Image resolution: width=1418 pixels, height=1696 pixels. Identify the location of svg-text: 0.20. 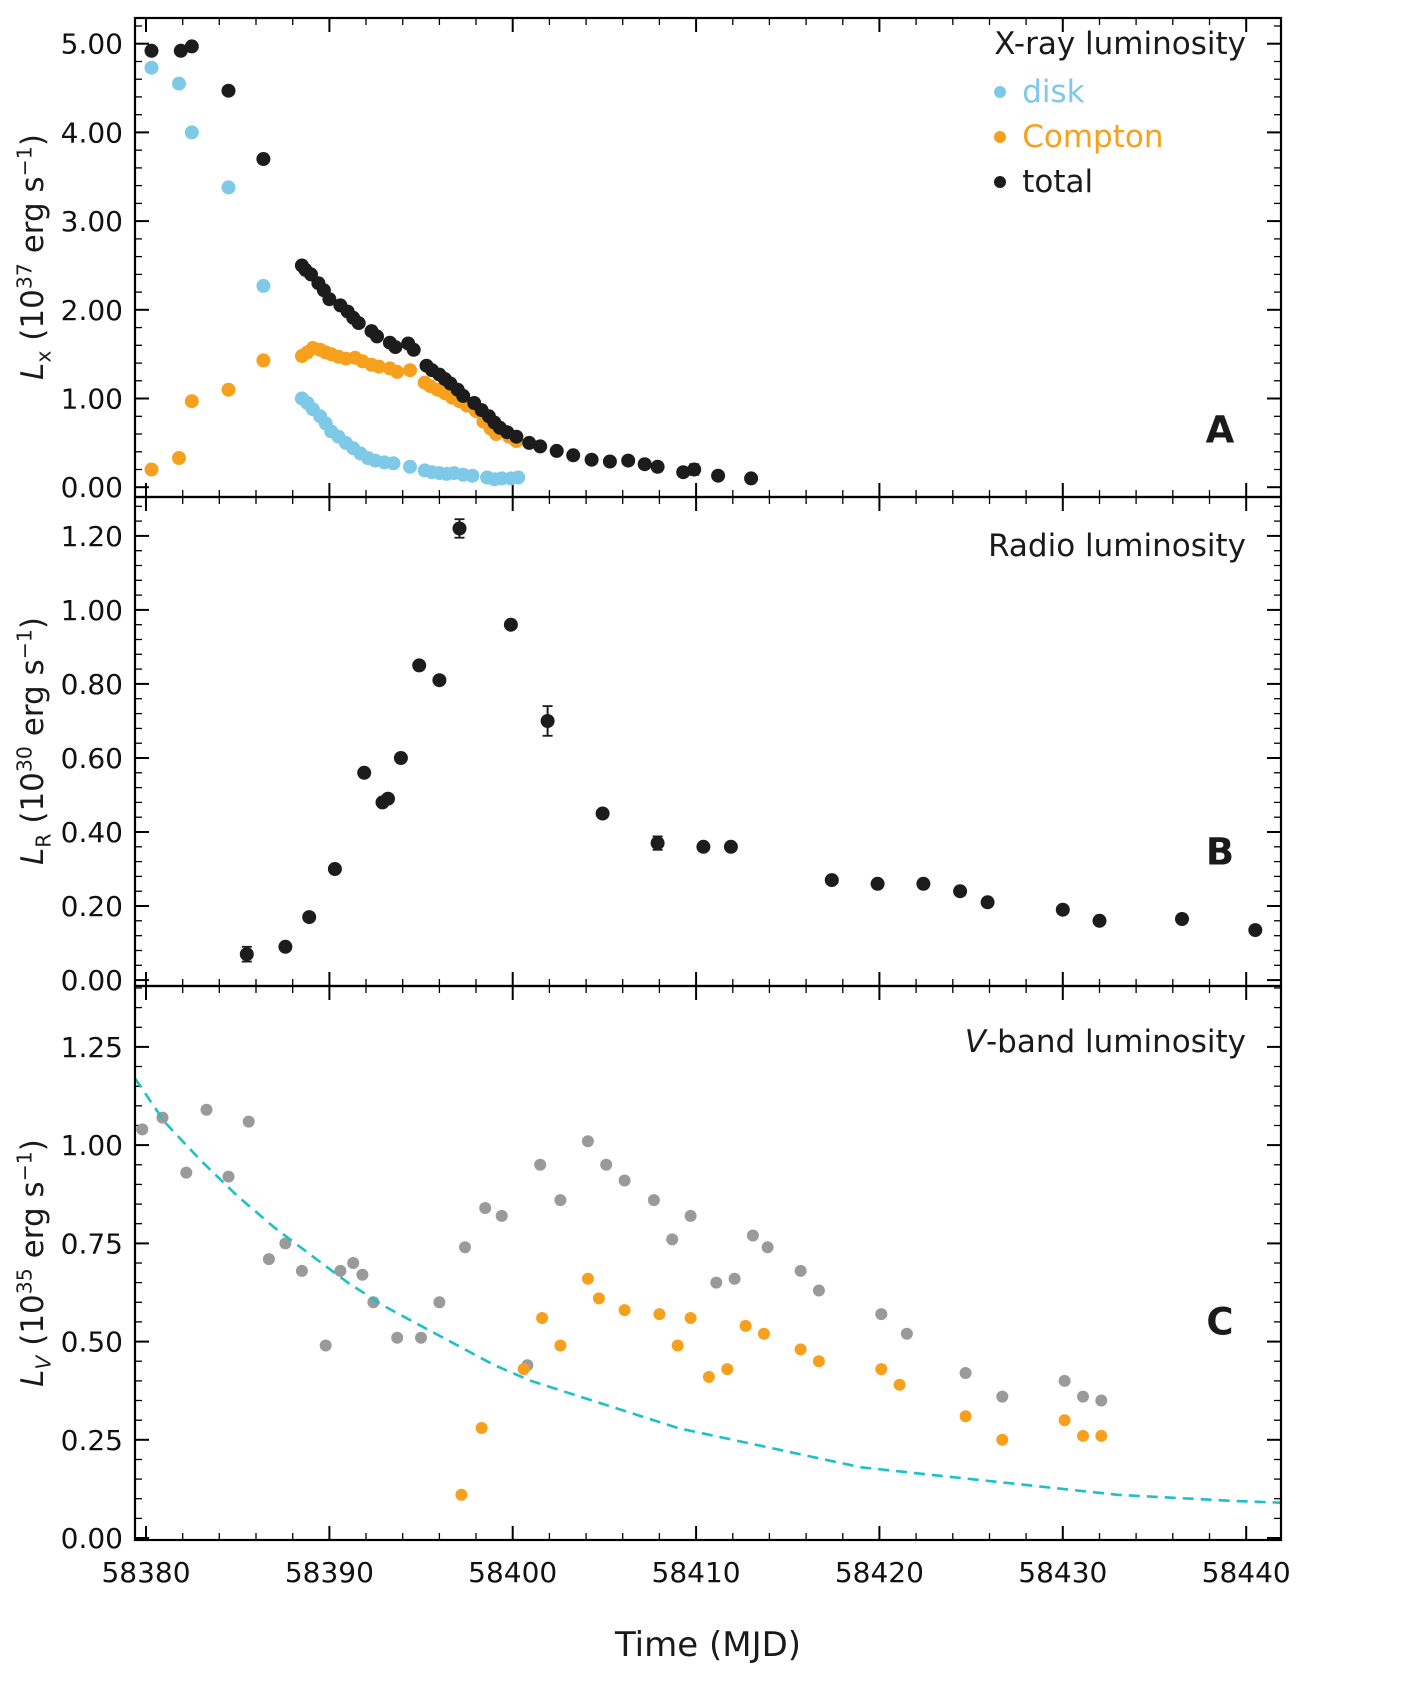
(92, 906).